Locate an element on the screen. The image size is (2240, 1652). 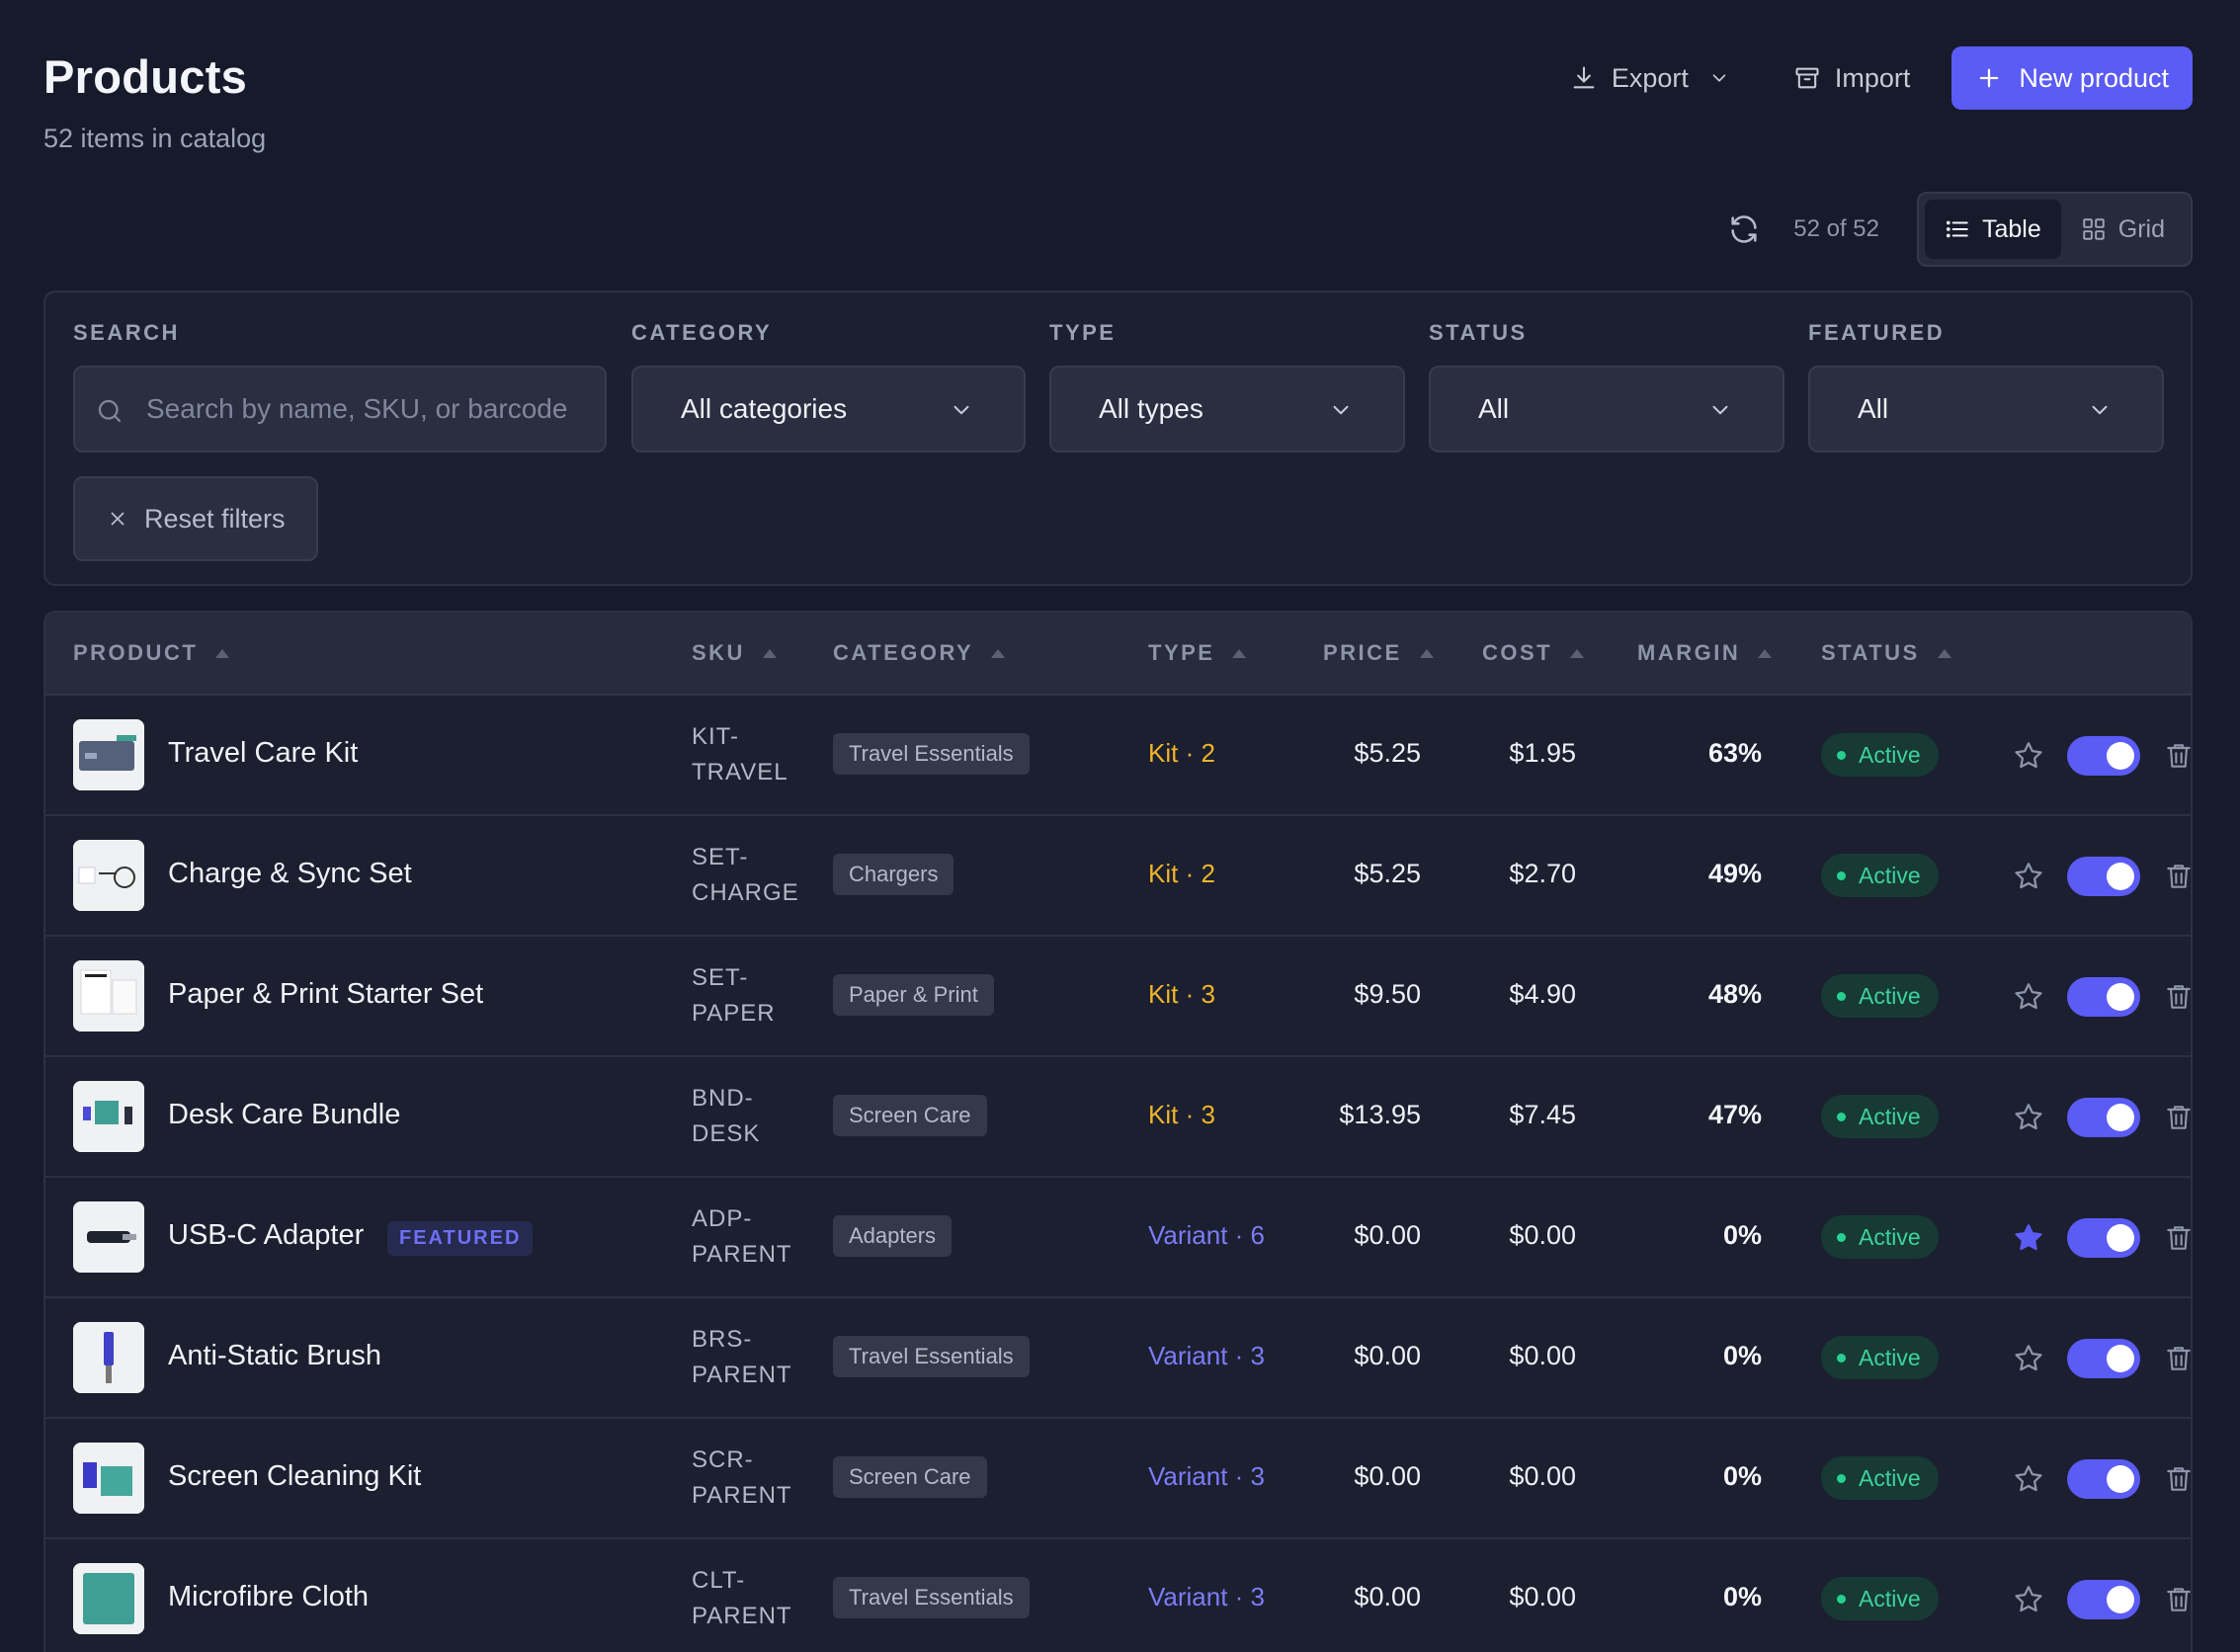
category-badge: Adapters is located at coordinates (893, 1236).